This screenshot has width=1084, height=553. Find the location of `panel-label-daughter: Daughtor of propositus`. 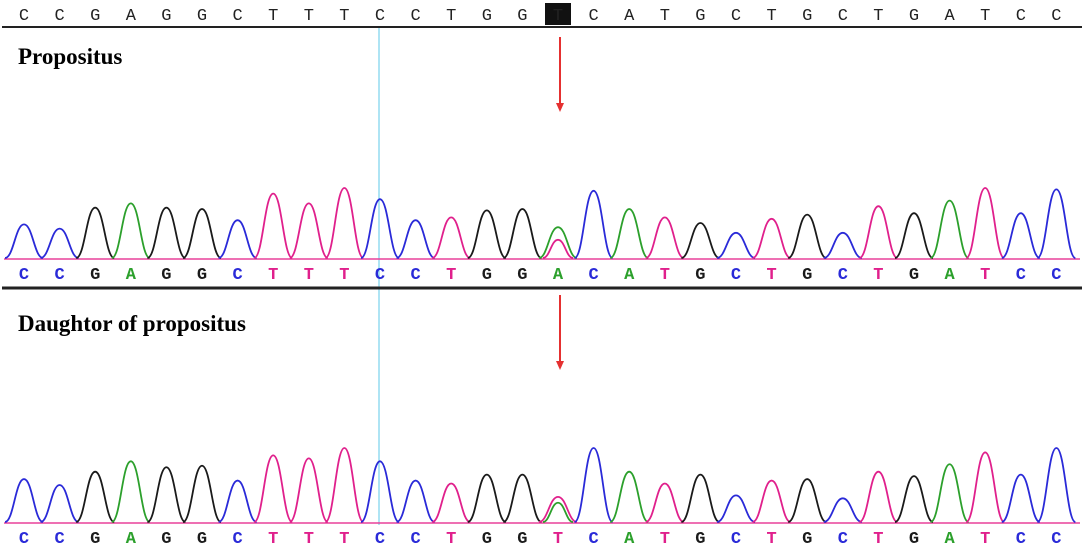

panel-label-daughter: Daughtor of propositus is located at coordinates (132, 323).